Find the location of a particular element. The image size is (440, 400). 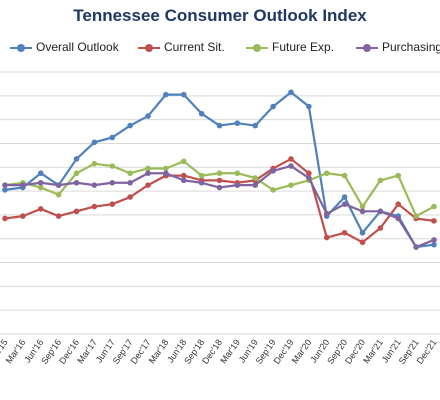

legend-item: Overall Outlook is located at coordinates (64, 47).